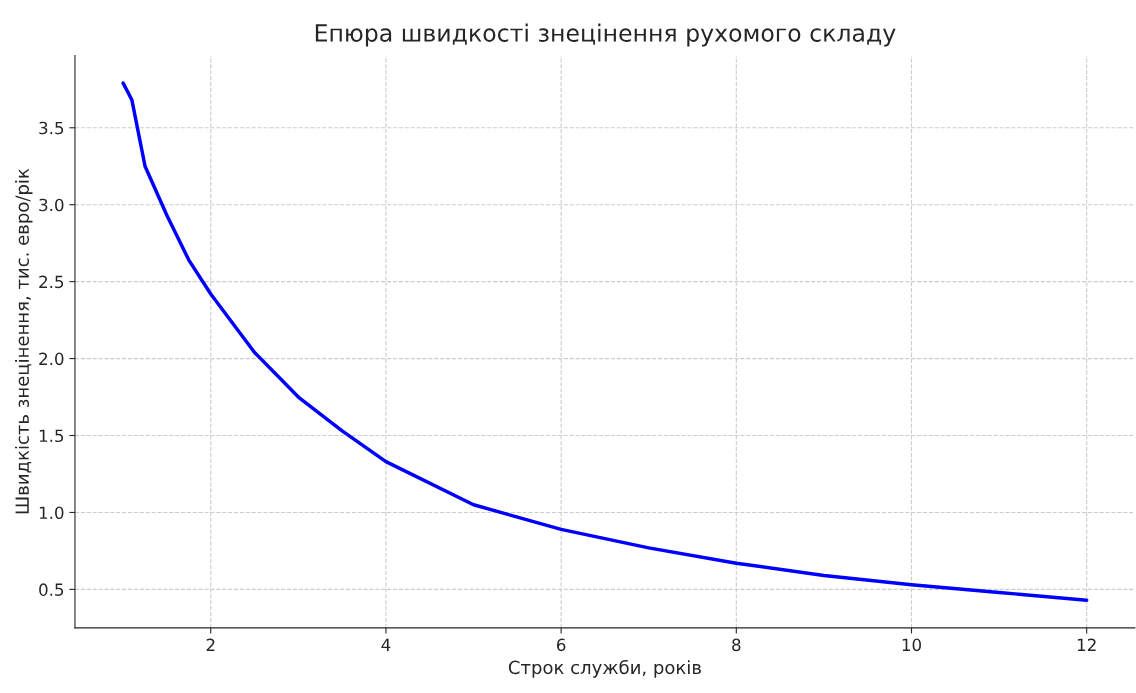 The width and height of the screenshot is (1136, 693). I want to click on x-tick-label: 8, so click(736, 645).